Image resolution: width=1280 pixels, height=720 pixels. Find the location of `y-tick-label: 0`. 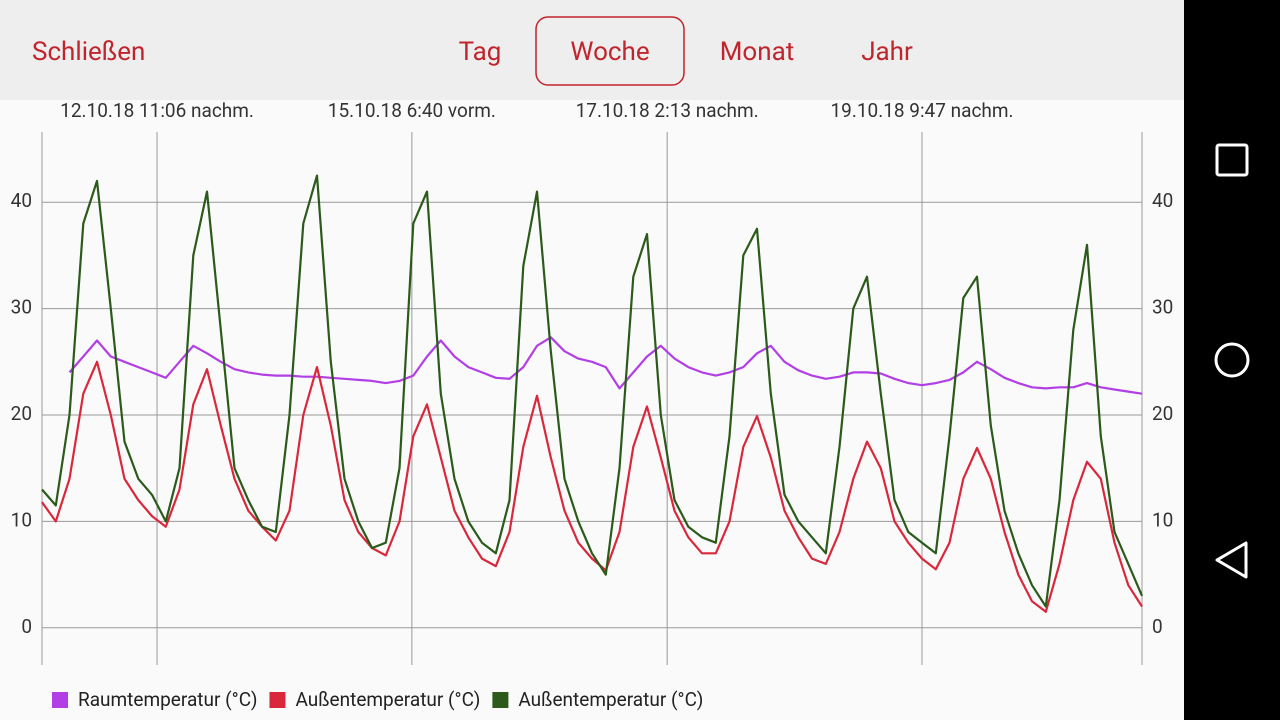

y-tick-label: 0 is located at coordinates (26, 626).